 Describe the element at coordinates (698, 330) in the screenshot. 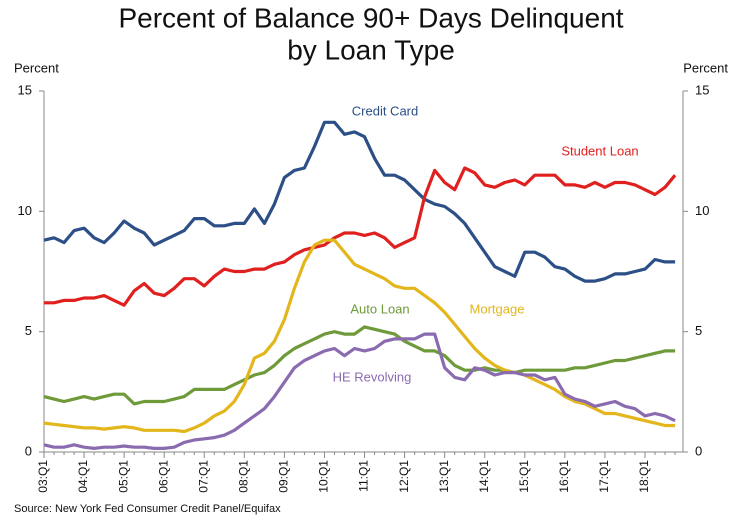

I see `y2-tick-label: 5` at that location.